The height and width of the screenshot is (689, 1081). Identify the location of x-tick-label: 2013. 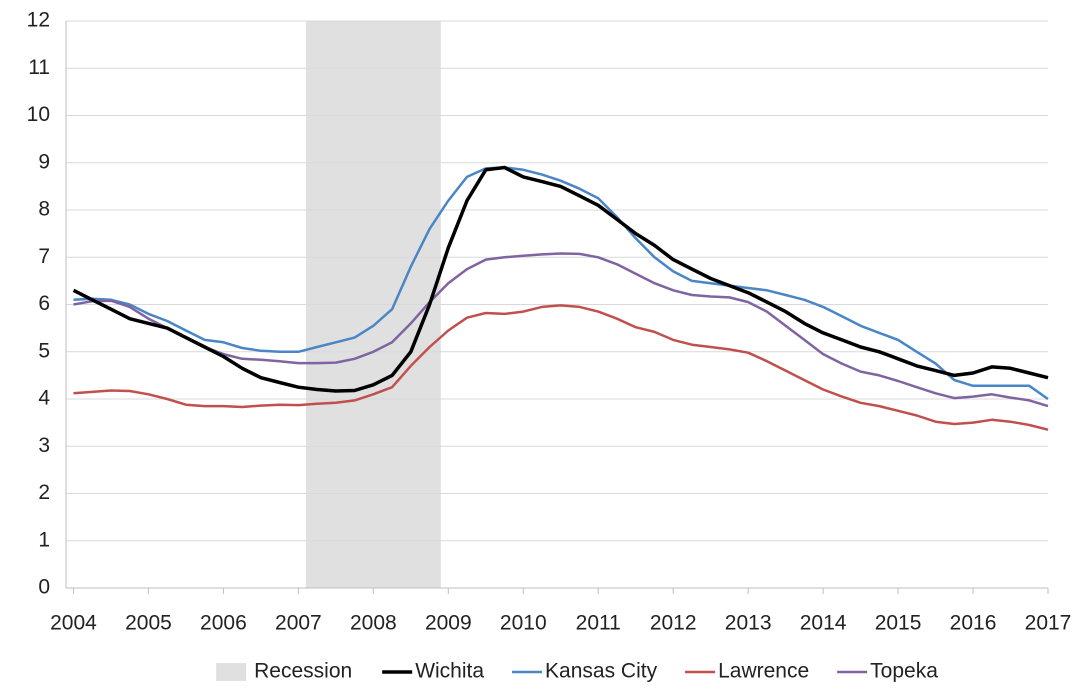
(748, 623).